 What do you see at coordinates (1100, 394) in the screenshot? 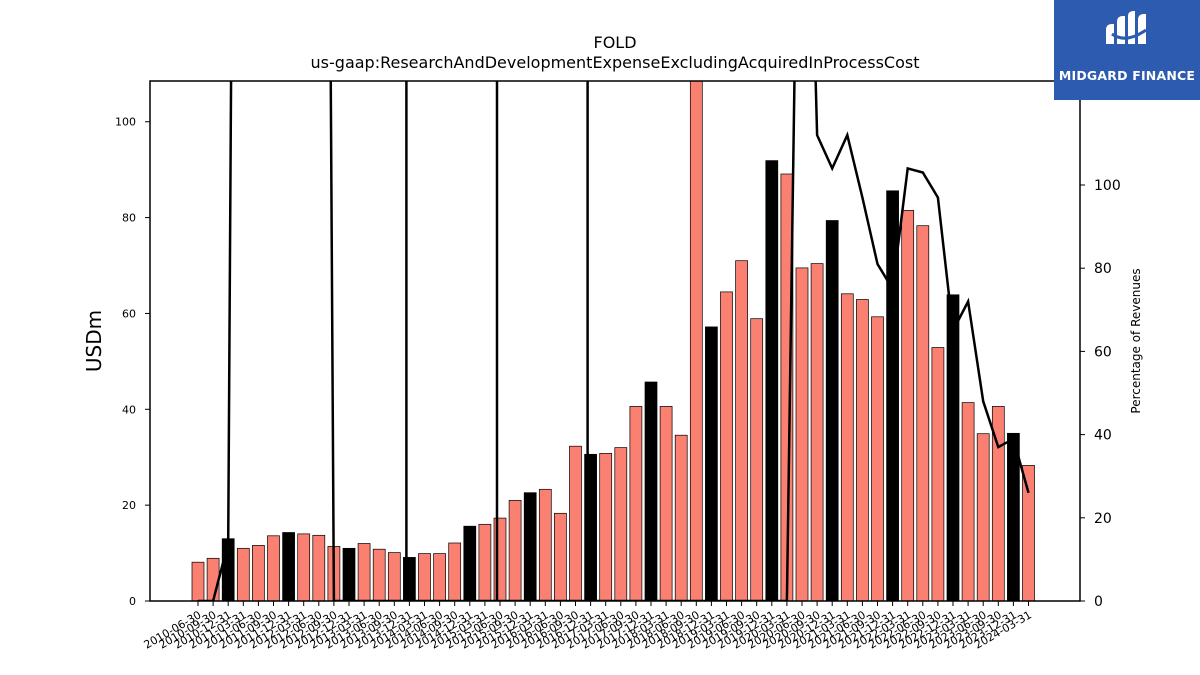
I see `right-axis: 0 20 40 60 80 100` at bounding box center [1100, 394].